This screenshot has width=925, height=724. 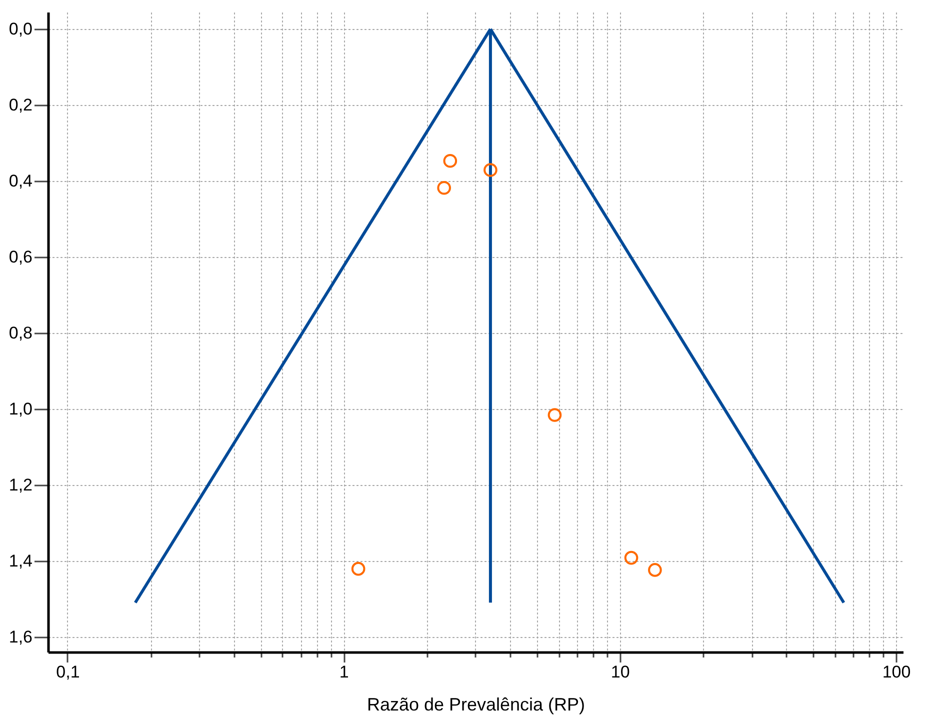 I want to click on y-tick-label: 0,2, so click(x=20, y=105).